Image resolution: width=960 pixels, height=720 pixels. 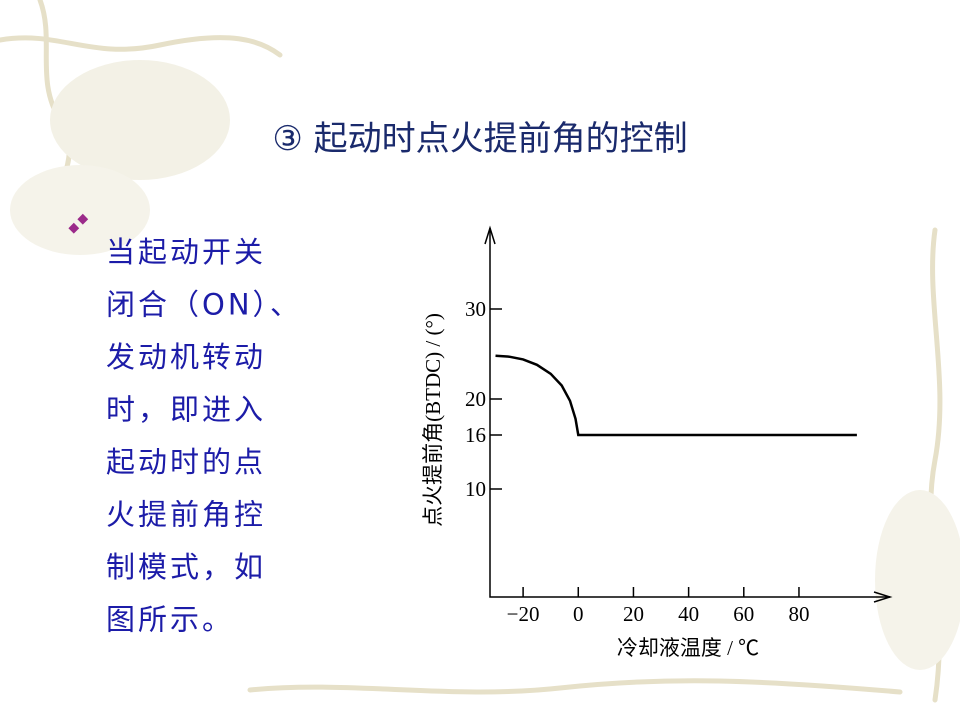 I want to click on bullet-line: 火提前角控, so click(x=186, y=515).